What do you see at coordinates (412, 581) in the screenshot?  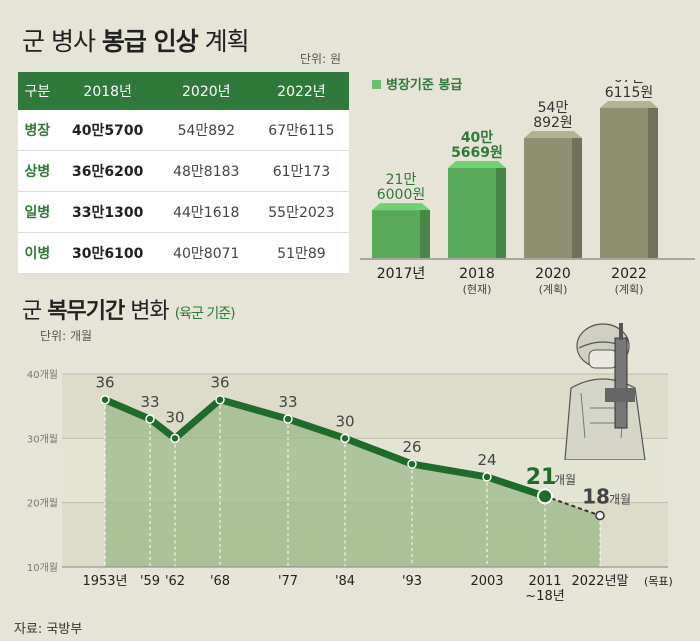 I see `x-tick-label: '93` at bounding box center [412, 581].